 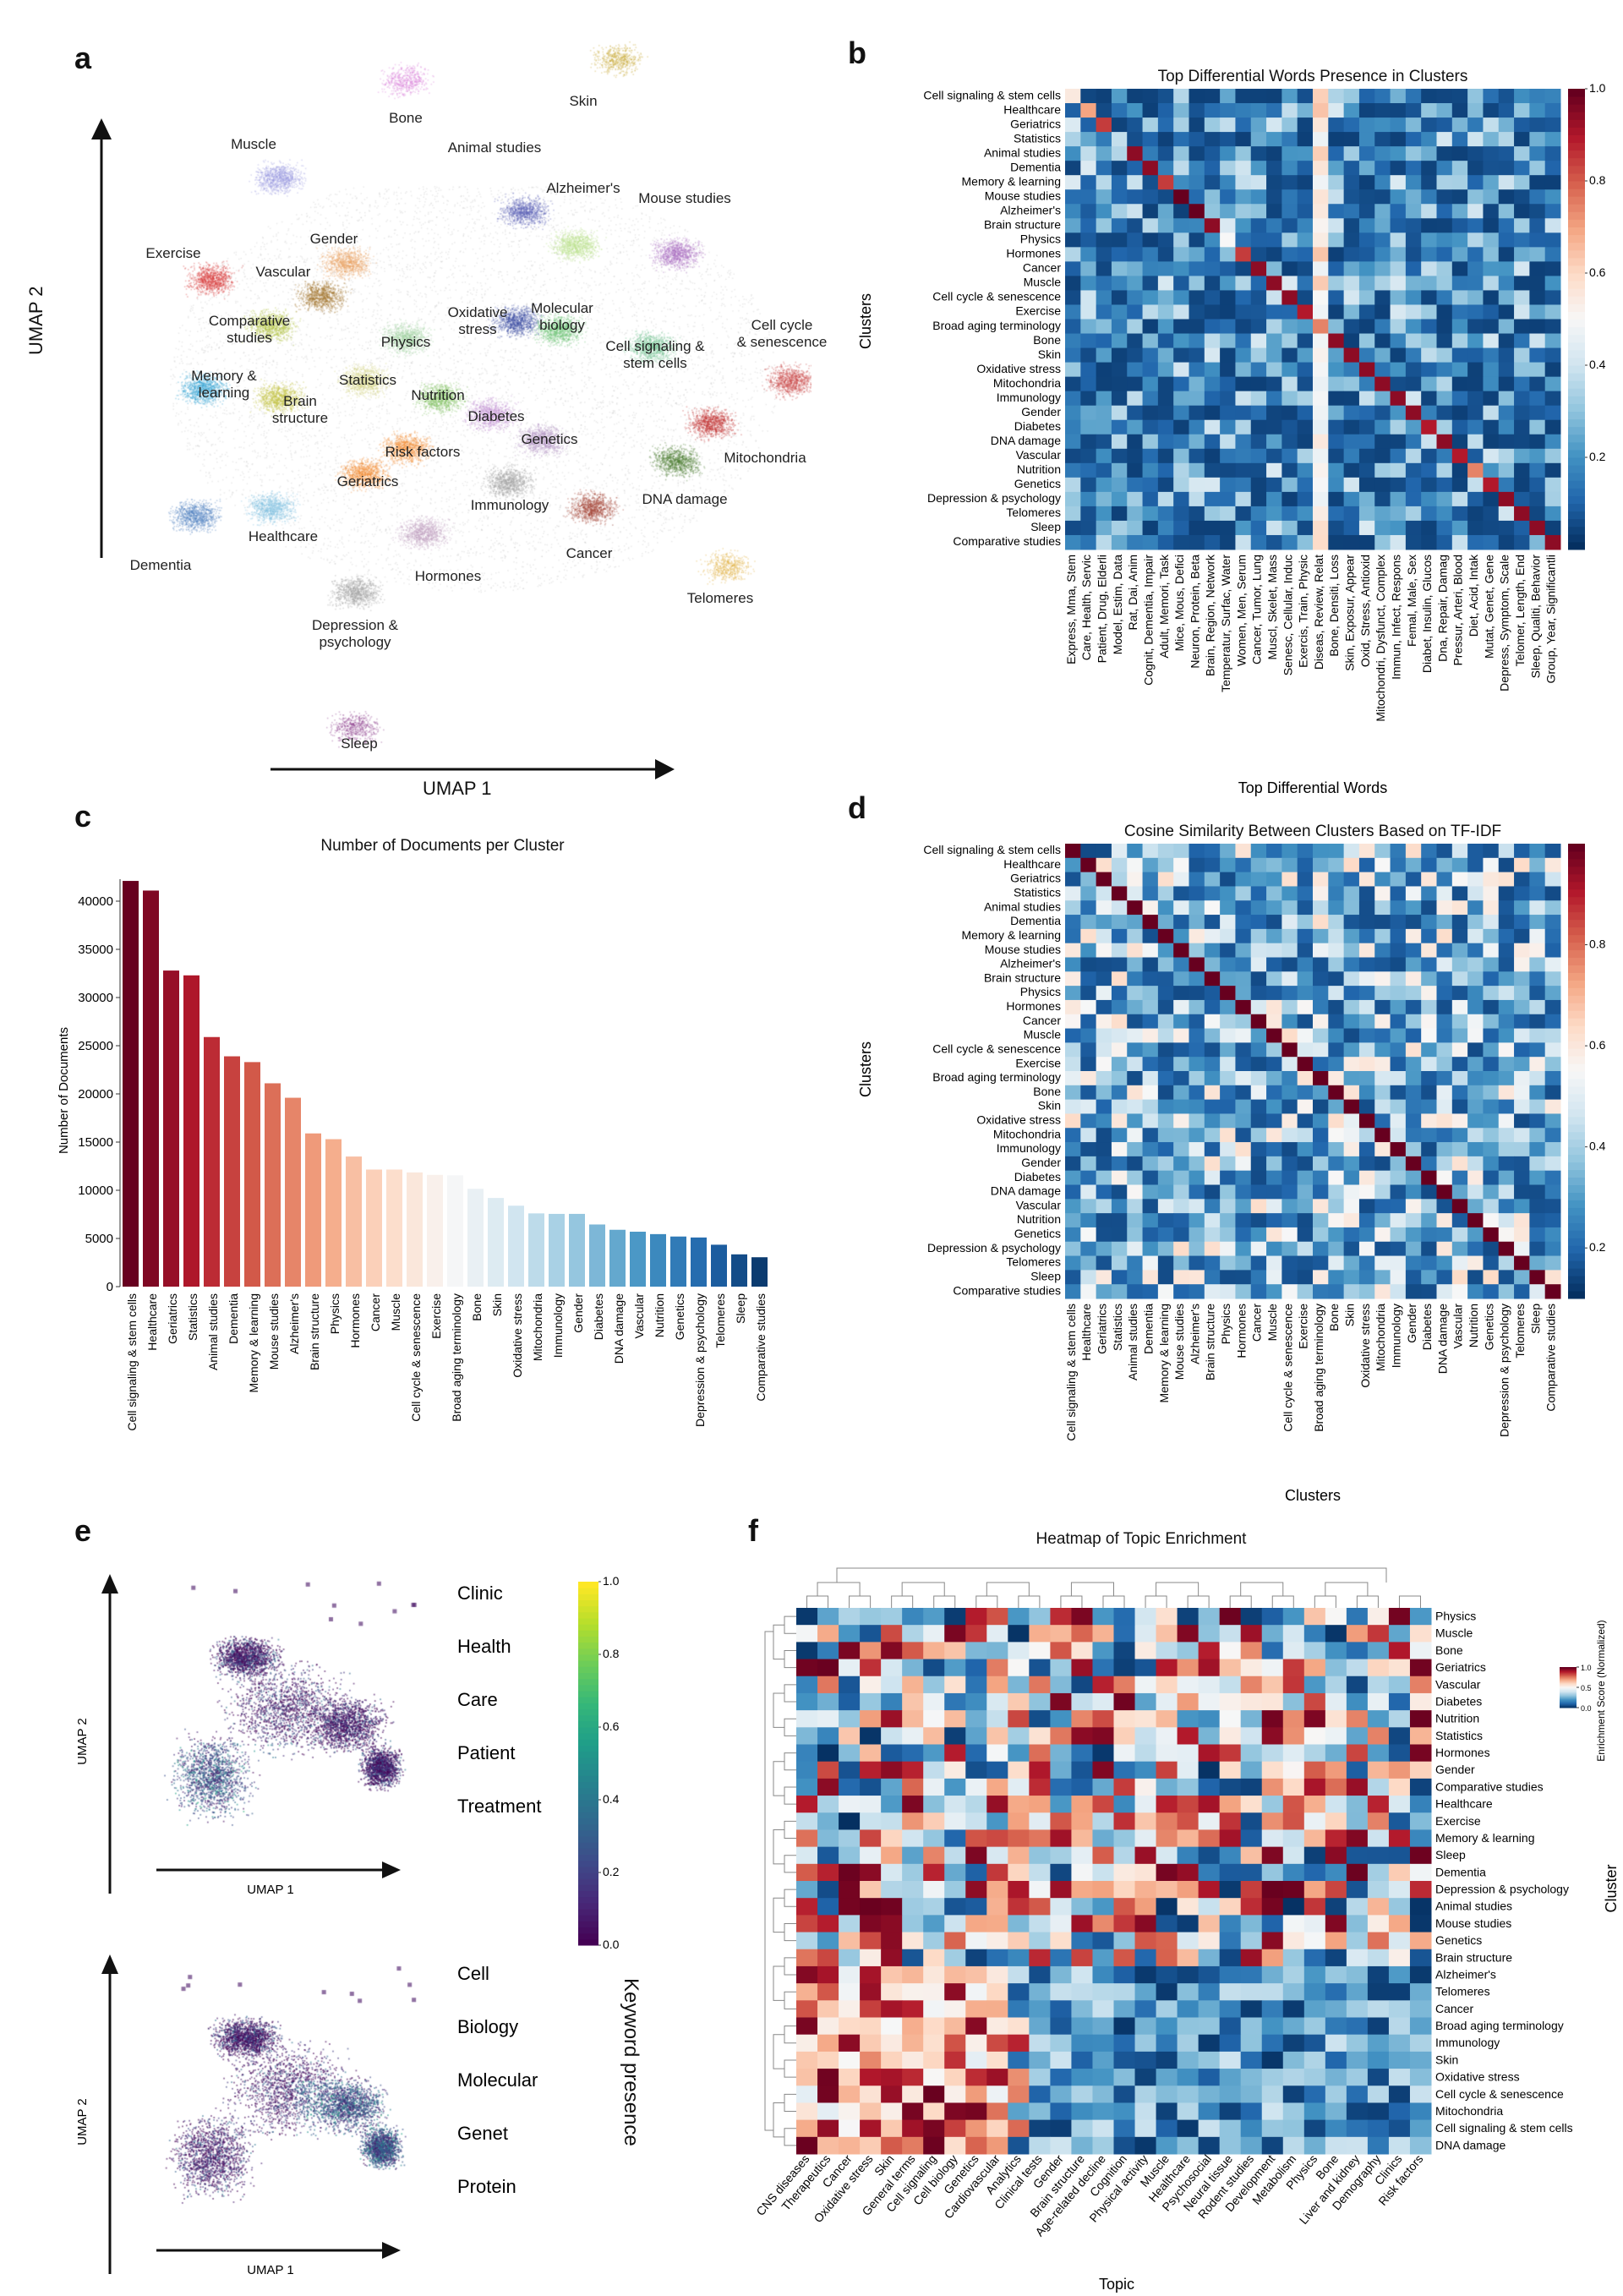 I want to click on row-label: Statistics, so click(x=1459, y=1735).